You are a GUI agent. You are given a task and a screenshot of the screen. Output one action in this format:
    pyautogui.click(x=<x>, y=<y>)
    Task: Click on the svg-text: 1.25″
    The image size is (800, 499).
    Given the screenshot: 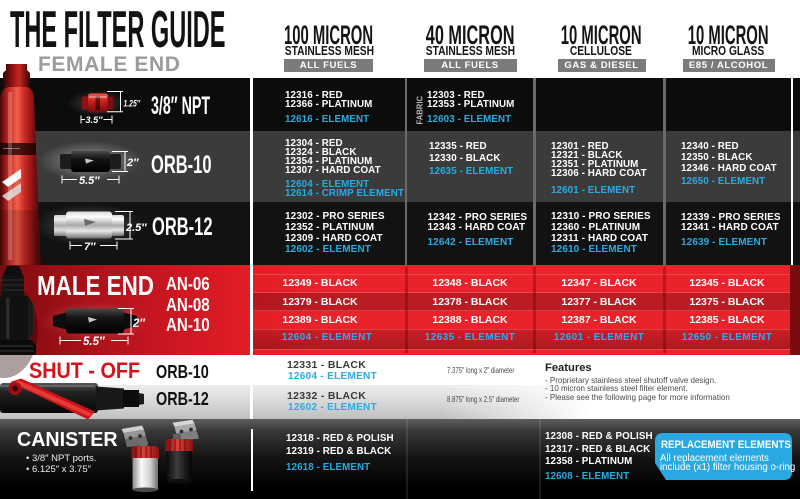 What is the action you would take?
    pyautogui.click(x=132, y=104)
    